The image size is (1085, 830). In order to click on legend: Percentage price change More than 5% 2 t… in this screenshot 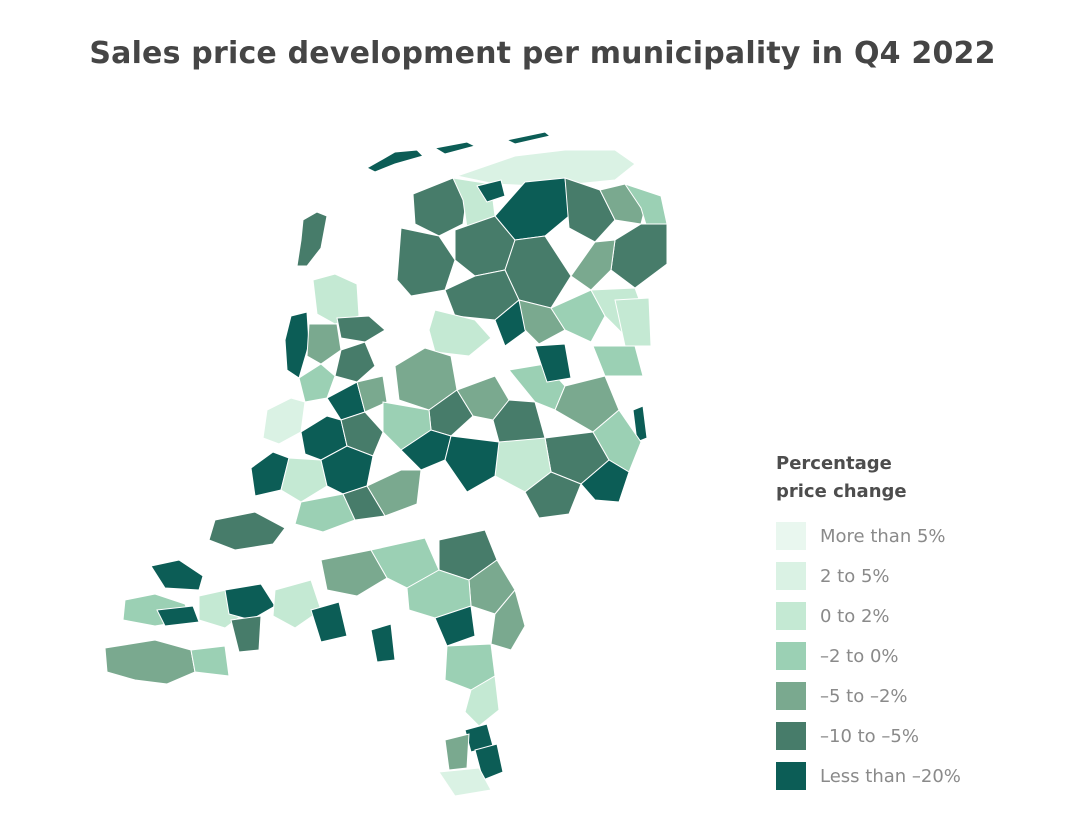, I will do `click(916, 623)`.